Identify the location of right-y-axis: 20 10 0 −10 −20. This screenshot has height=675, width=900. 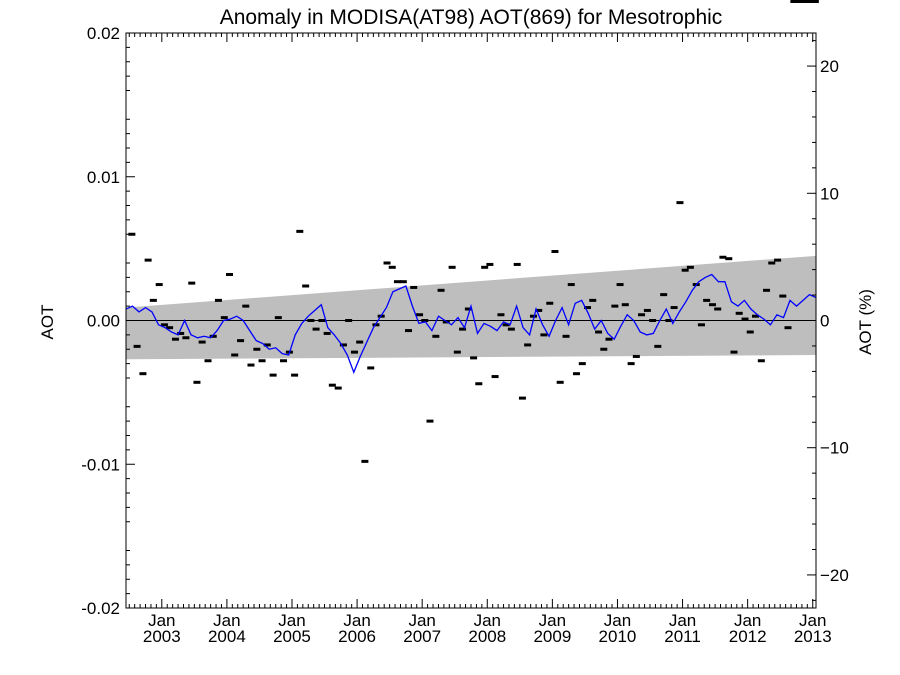
(828, 320).